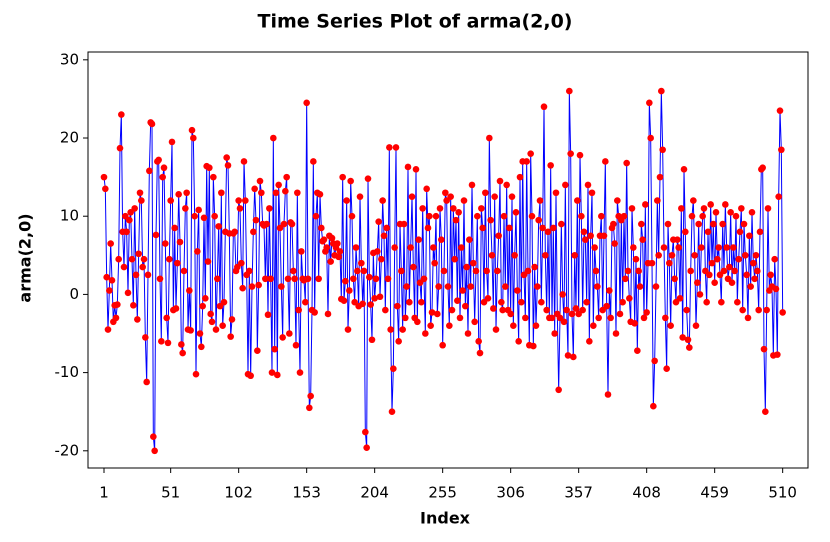  Describe the element at coordinates (69, 138) in the screenshot. I see `y-tick-label: 20` at that location.